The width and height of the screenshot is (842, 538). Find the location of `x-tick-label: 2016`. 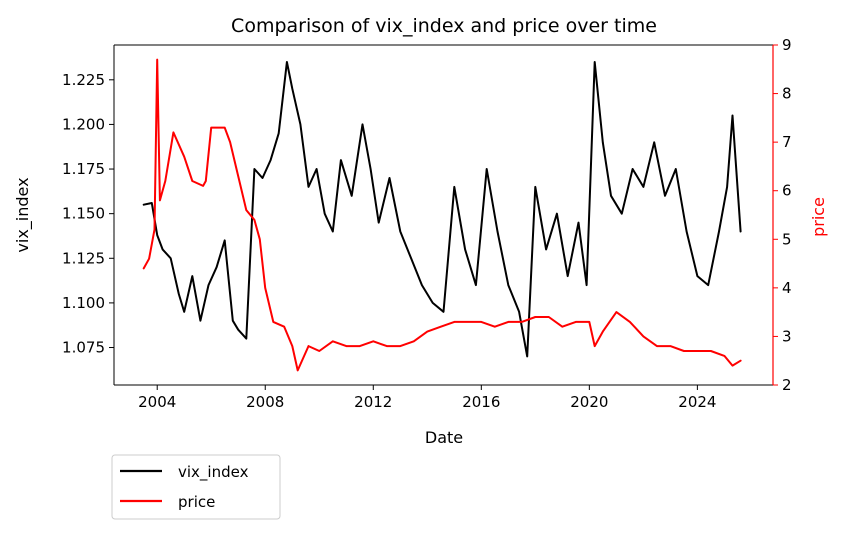

x-tick-label: 2016 is located at coordinates (481, 402).